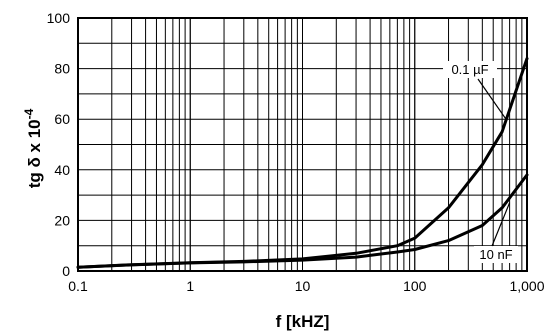 The height and width of the screenshot is (334, 550). I want to click on annotation-10-nf: 10 nF, so click(495, 254).